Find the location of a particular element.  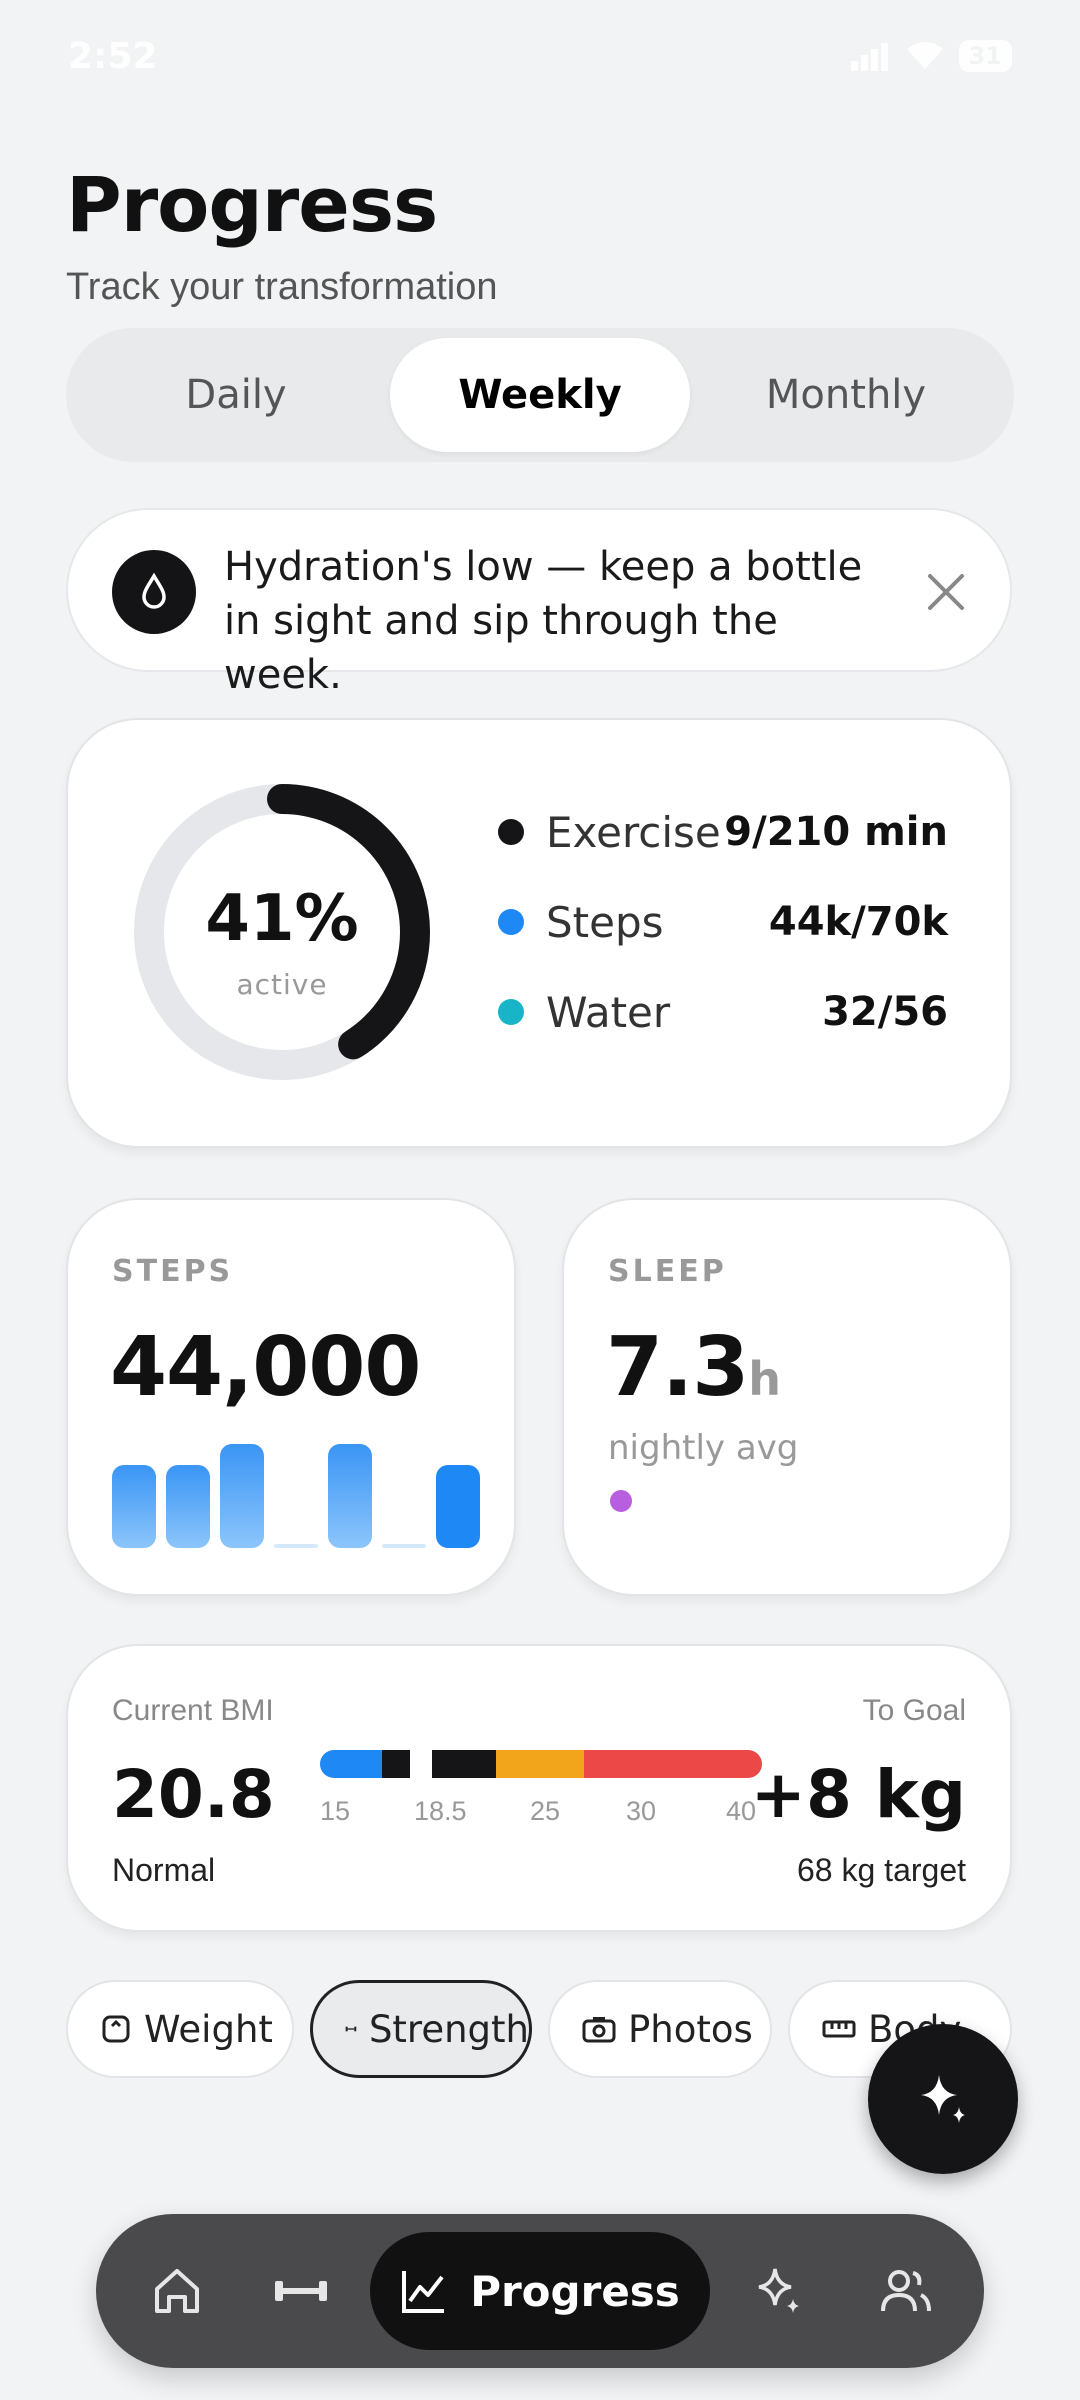

steps-card: STEPS 44,000 is located at coordinates (291, 1397).